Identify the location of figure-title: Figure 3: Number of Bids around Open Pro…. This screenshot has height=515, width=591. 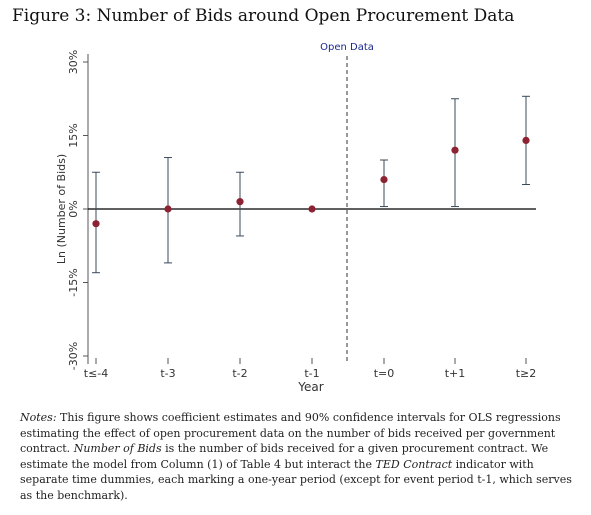
(263, 16).